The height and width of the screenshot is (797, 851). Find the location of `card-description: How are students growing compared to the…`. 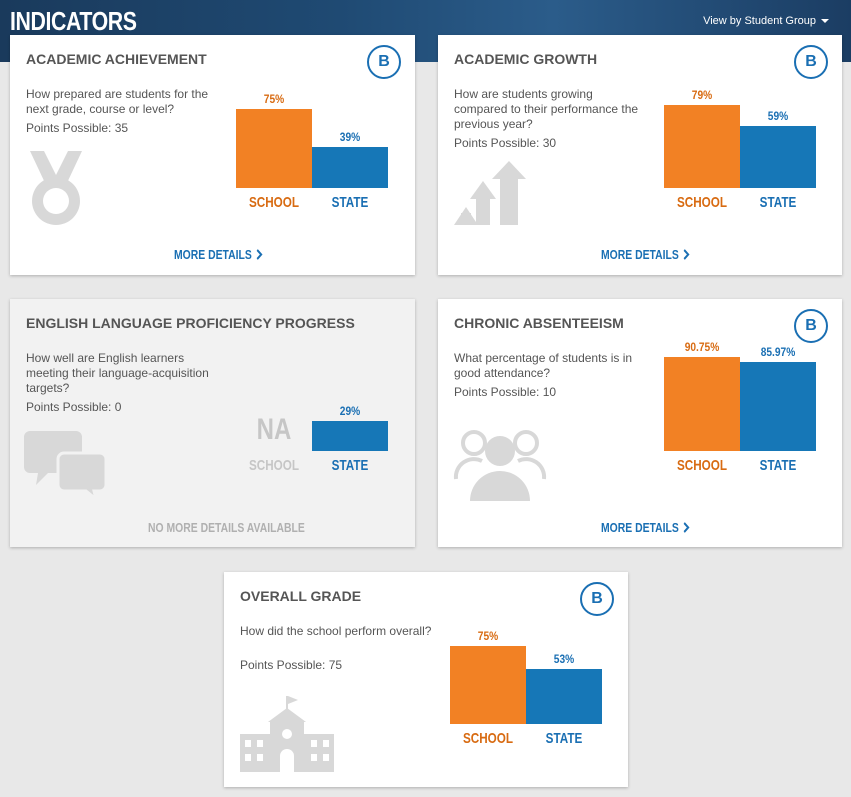

card-description: How are students growing compared to the… is located at coordinates (546, 109).